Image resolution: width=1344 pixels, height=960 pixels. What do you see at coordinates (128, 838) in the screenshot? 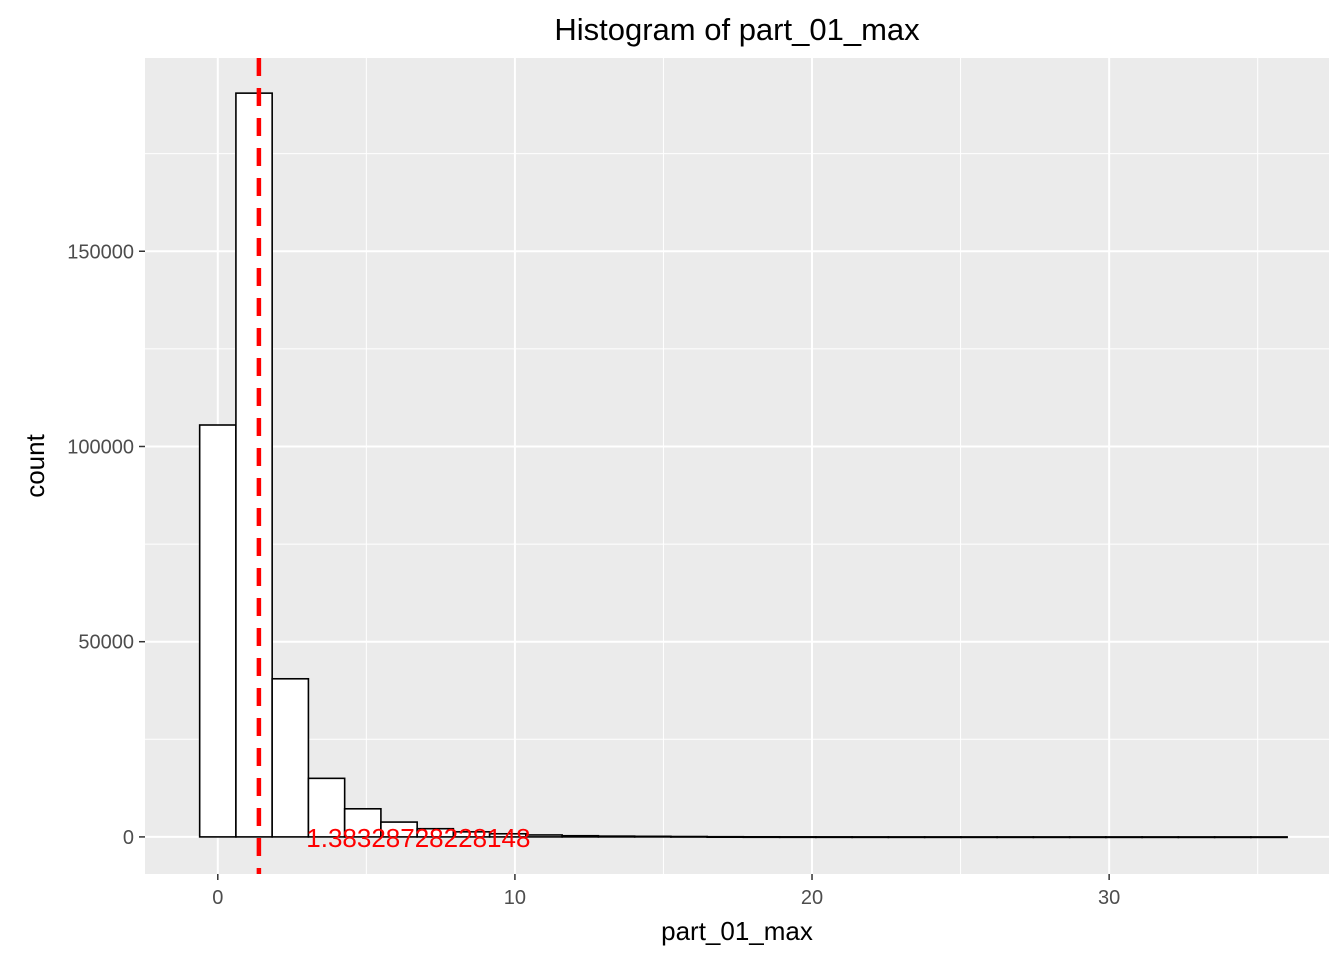
I see `y-tick-label: 0` at bounding box center [128, 838].